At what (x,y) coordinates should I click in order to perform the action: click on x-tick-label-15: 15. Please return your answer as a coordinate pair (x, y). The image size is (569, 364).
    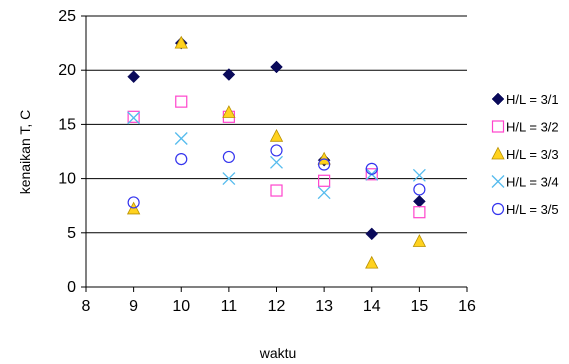
    Looking at the image, I should click on (419, 306).